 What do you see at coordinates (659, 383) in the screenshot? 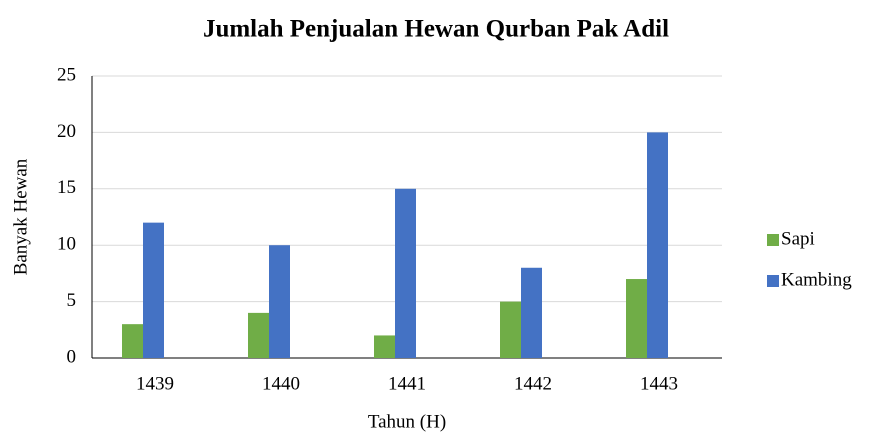
I see `x-tick-label: 1443` at bounding box center [659, 383].